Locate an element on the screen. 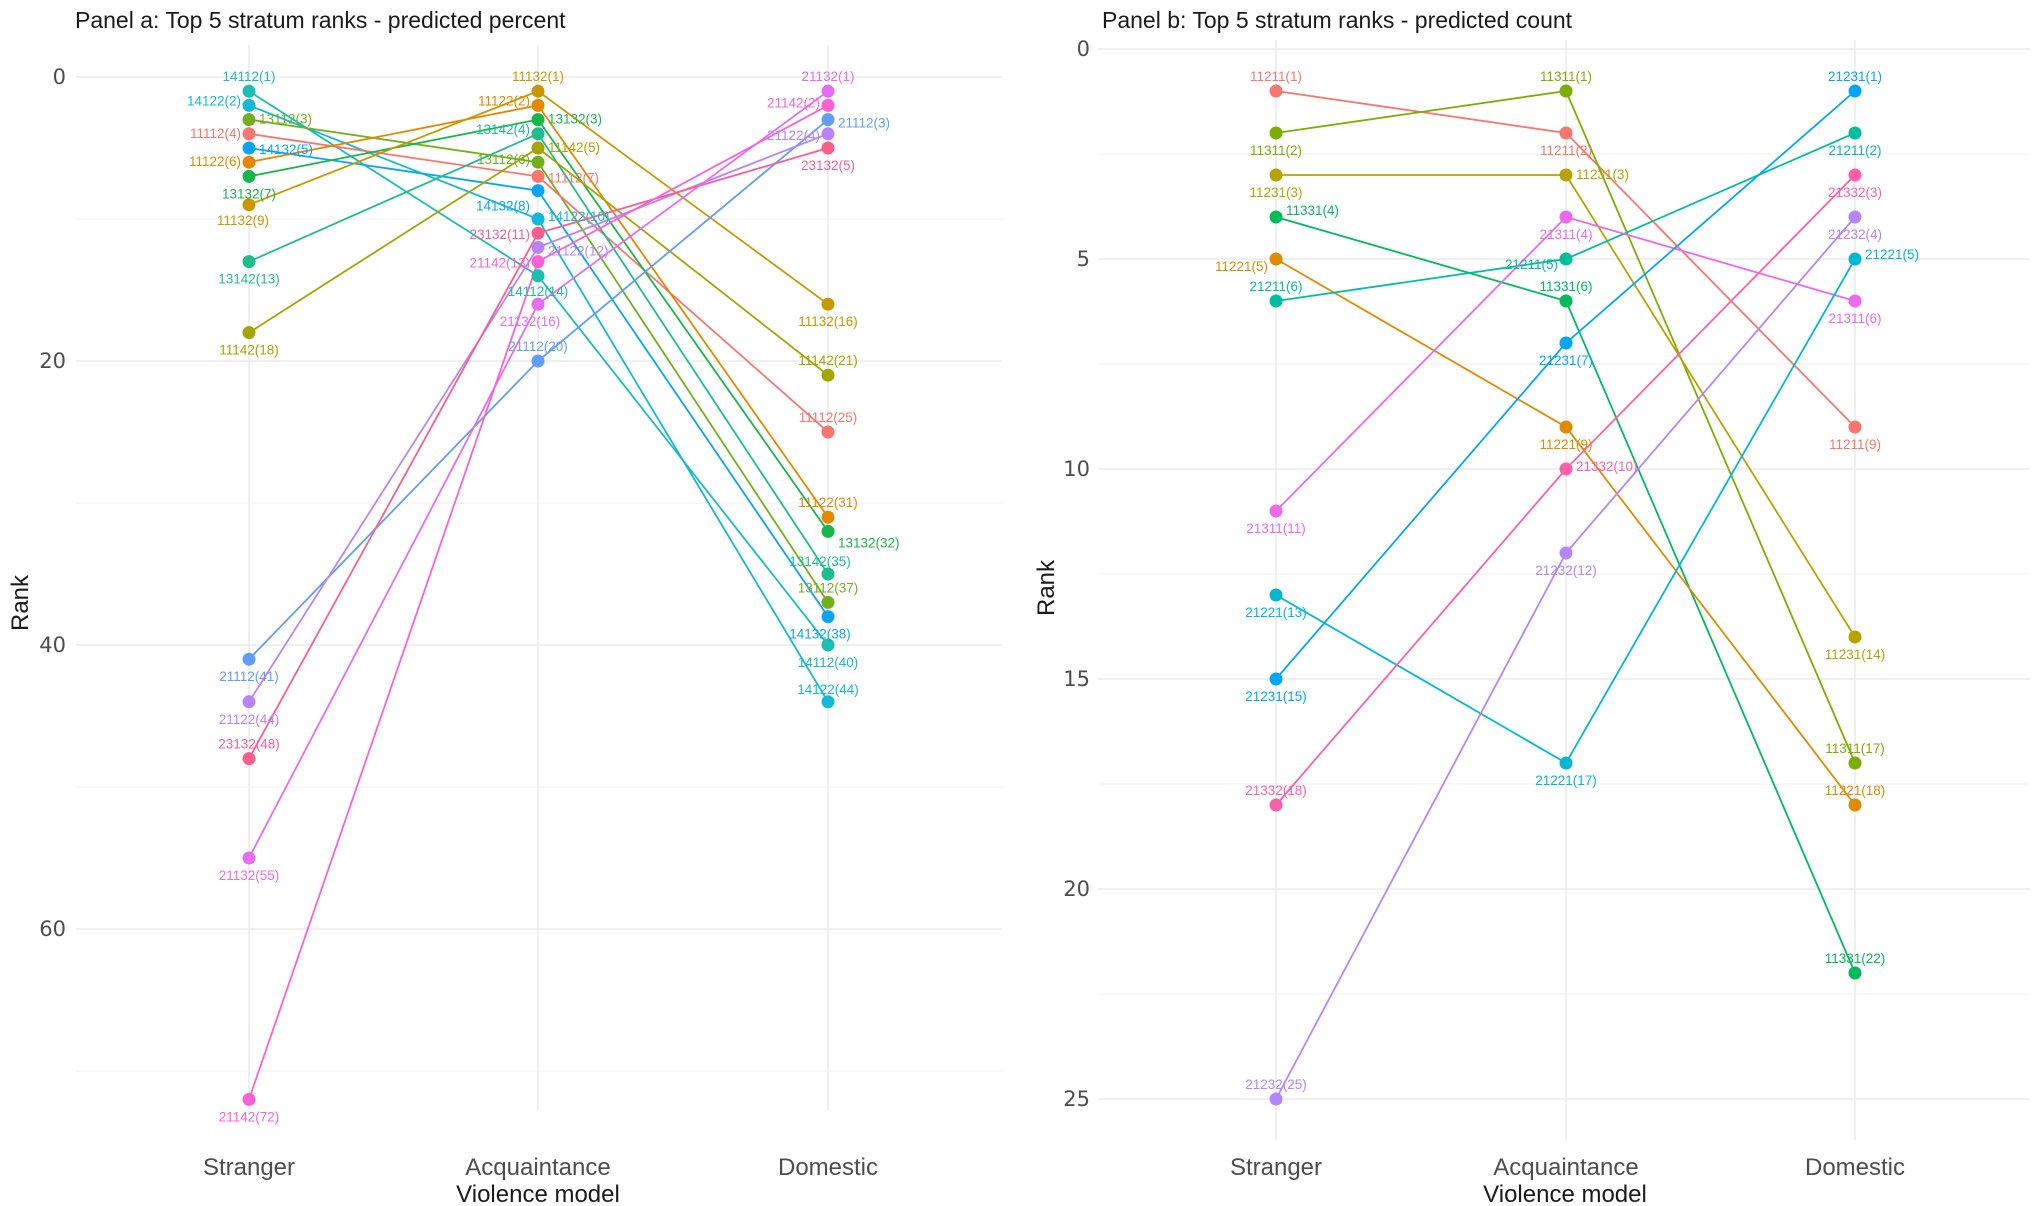 The height and width of the screenshot is (1206, 2034). data-label-21211: 21211(5) is located at coordinates (1531, 264).